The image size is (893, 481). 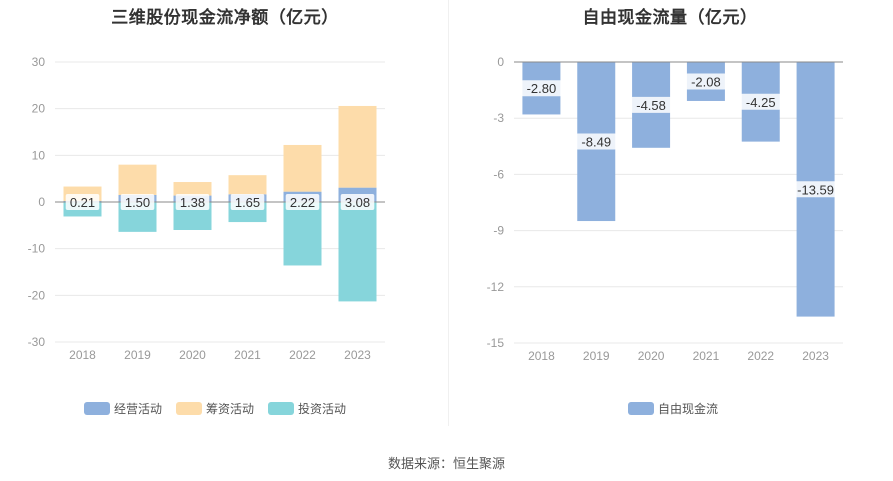 I want to click on data-label: -2.08, so click(x=706, y=81).